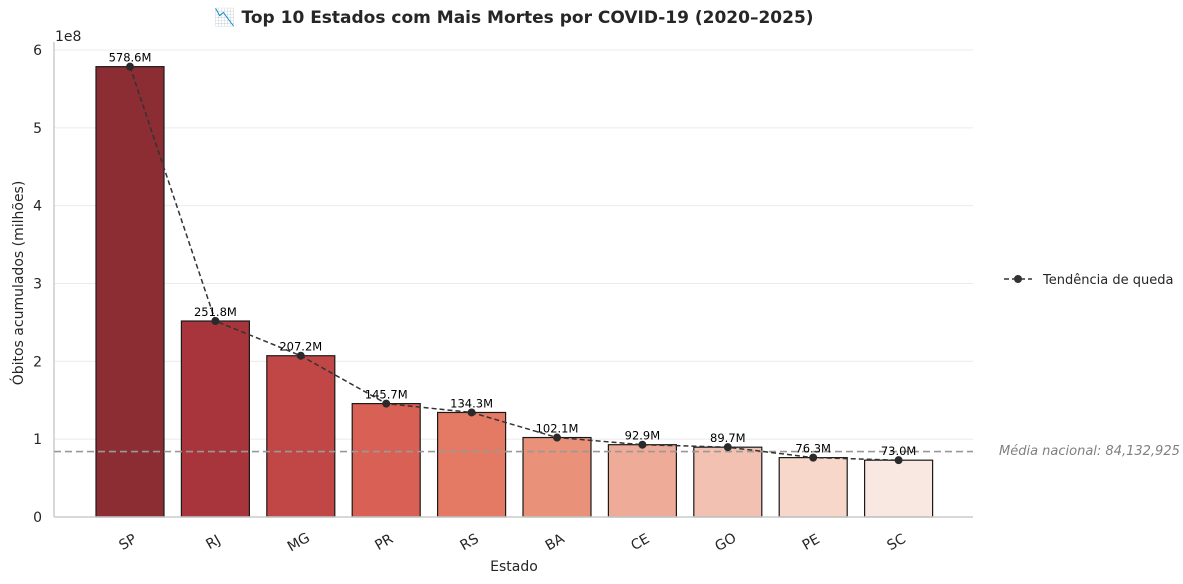 This screenshot has height=584, width=1183. Describe the element at coordinates (301, 436) in the screenshot. I see `bar-mg` at that location.